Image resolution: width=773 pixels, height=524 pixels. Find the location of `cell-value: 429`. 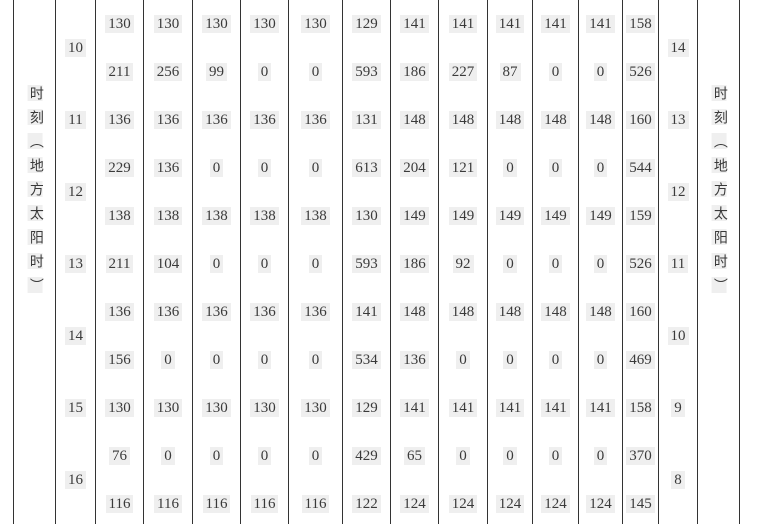

cell-value: 429 is located at coordinates (366, 455).